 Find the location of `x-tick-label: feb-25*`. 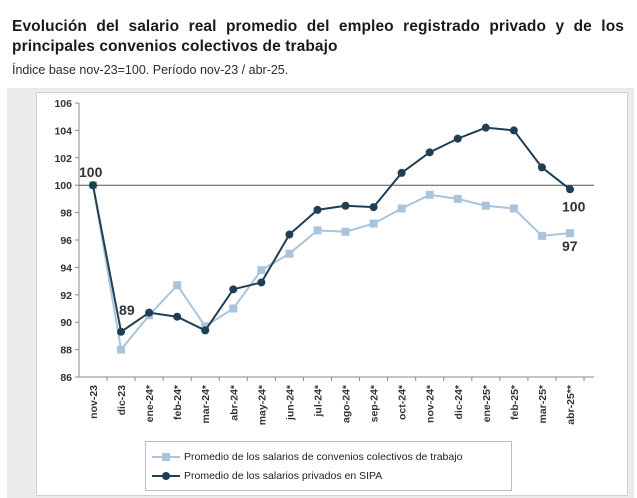

x-tick-label: feb-25* is located at coordinates (515, 402).